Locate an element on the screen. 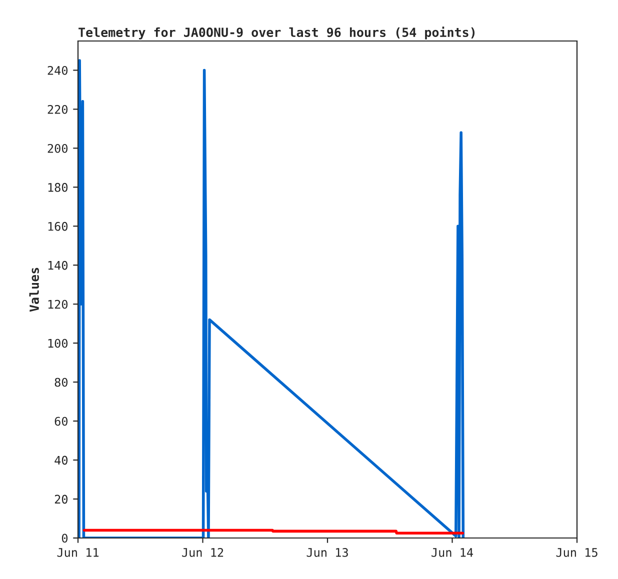 This screenshot has width=618, height=579. y-tick-label: 120 is located at coordinates (58, 304).